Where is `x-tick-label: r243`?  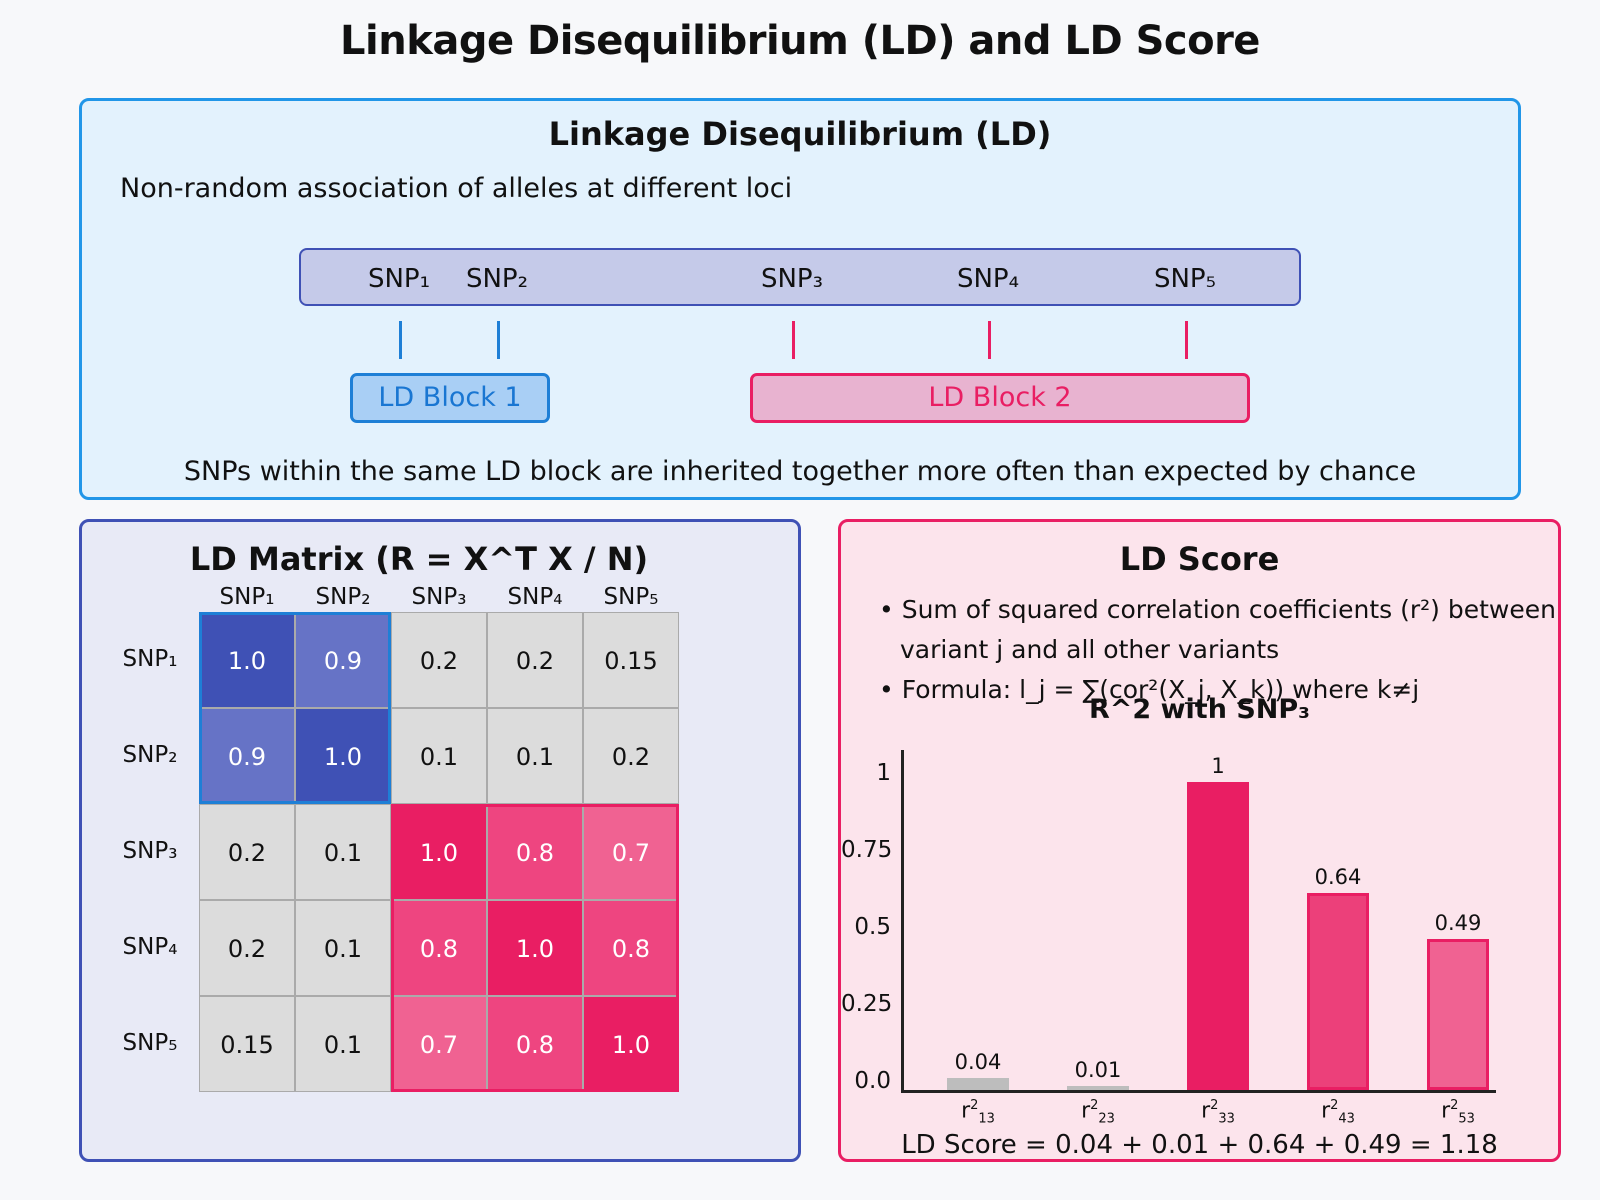
x-tick-label: r243 is located at coordinates (1338, 1112).